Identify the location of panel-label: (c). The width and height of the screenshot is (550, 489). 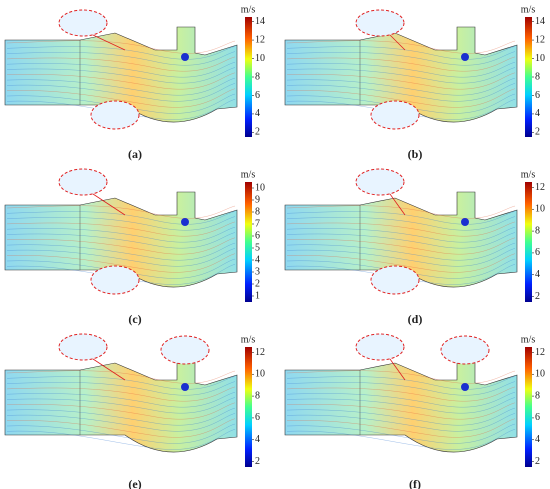
(134, 319).